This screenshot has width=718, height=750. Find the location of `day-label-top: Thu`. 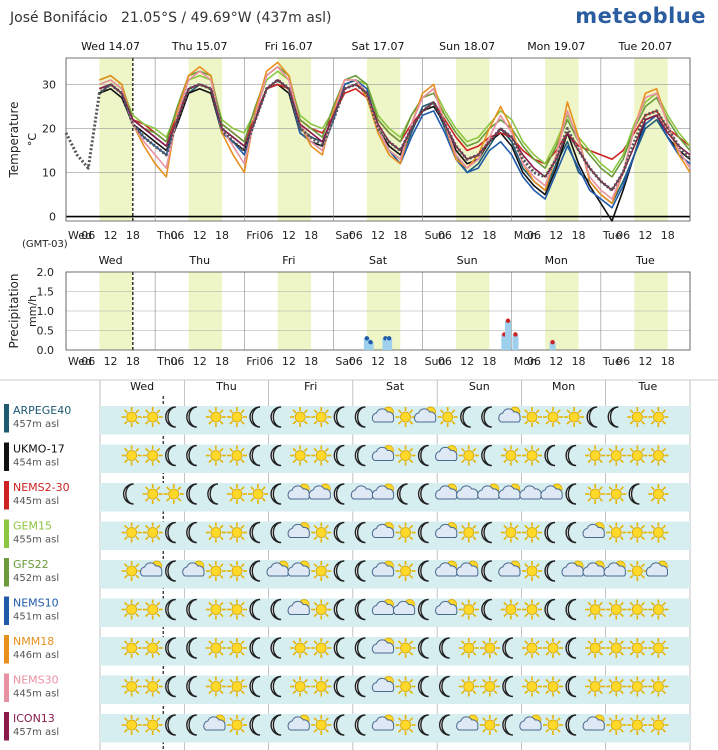

day-label-top: Thu is located at coordinates (199, 260).